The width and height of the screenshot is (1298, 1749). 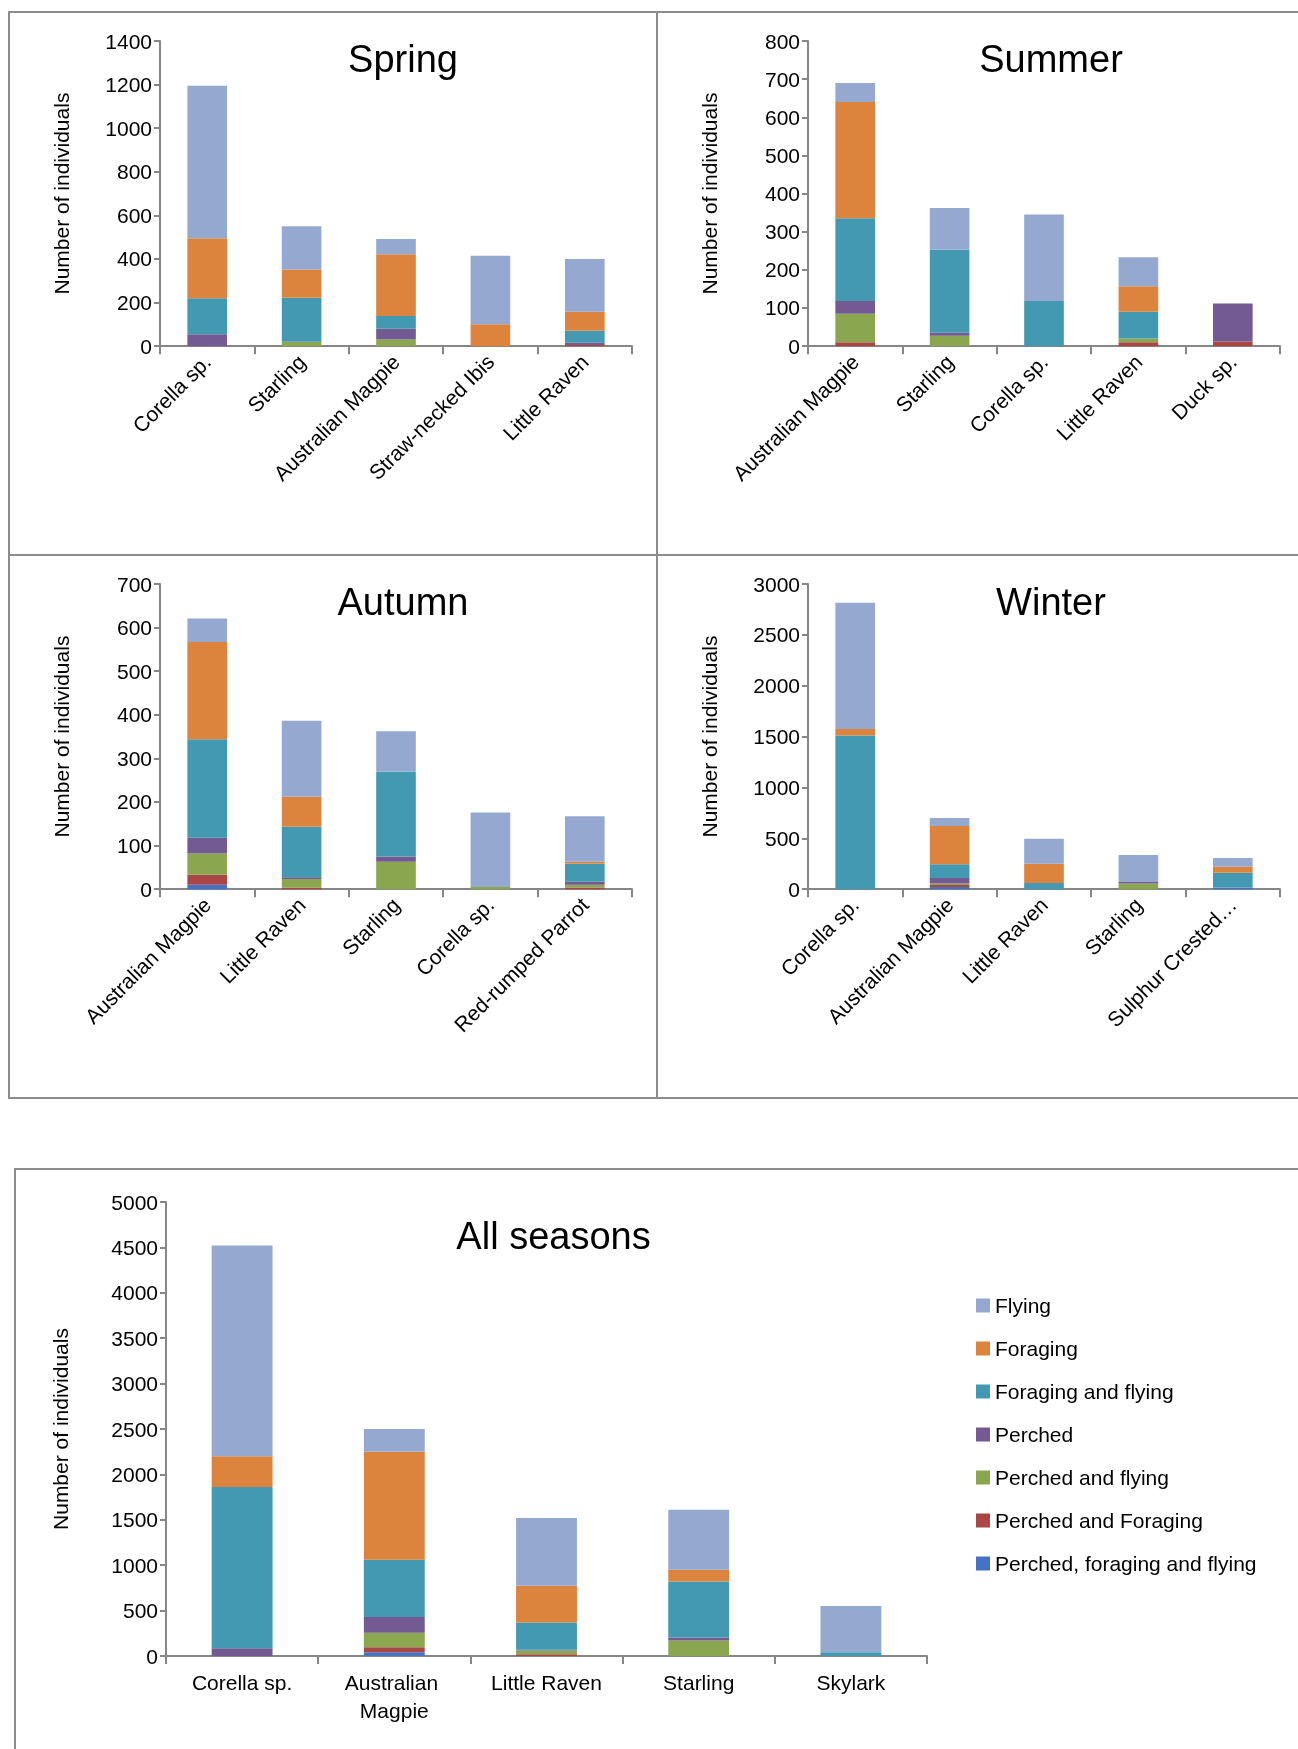 I want to click on legend-label: Flying, so click(x=1023, y=1305).